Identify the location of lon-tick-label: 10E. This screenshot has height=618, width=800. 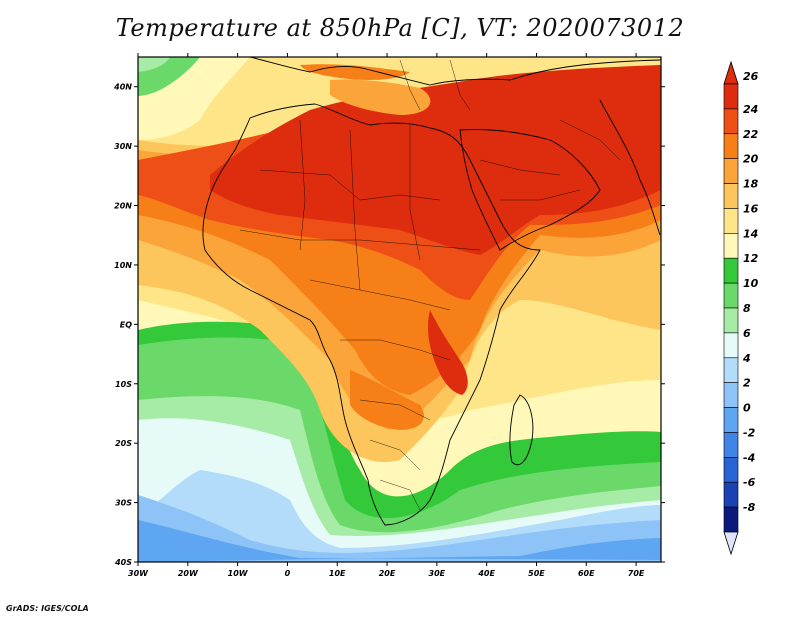
(337, 573).